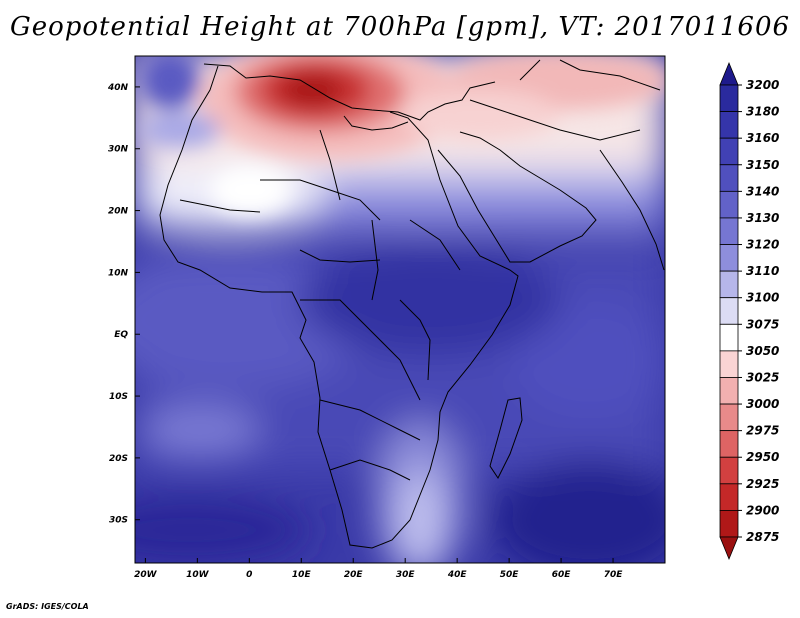 This screenshot has height=618, width=800. What do you see at coordinates (762, 165) in the screenshot?
I see `colorbar-label: 3150` at bounding box center [762, 165].